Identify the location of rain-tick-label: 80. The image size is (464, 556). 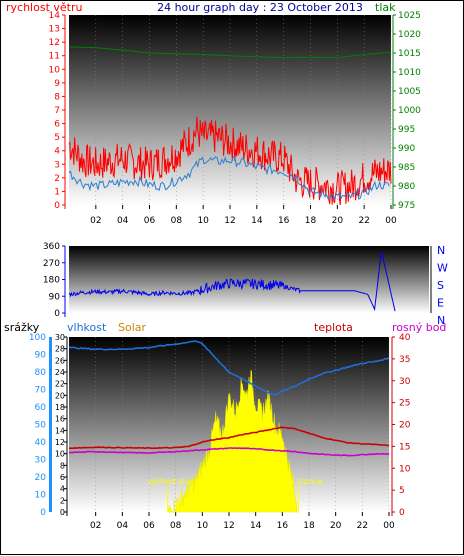
(41, 373).